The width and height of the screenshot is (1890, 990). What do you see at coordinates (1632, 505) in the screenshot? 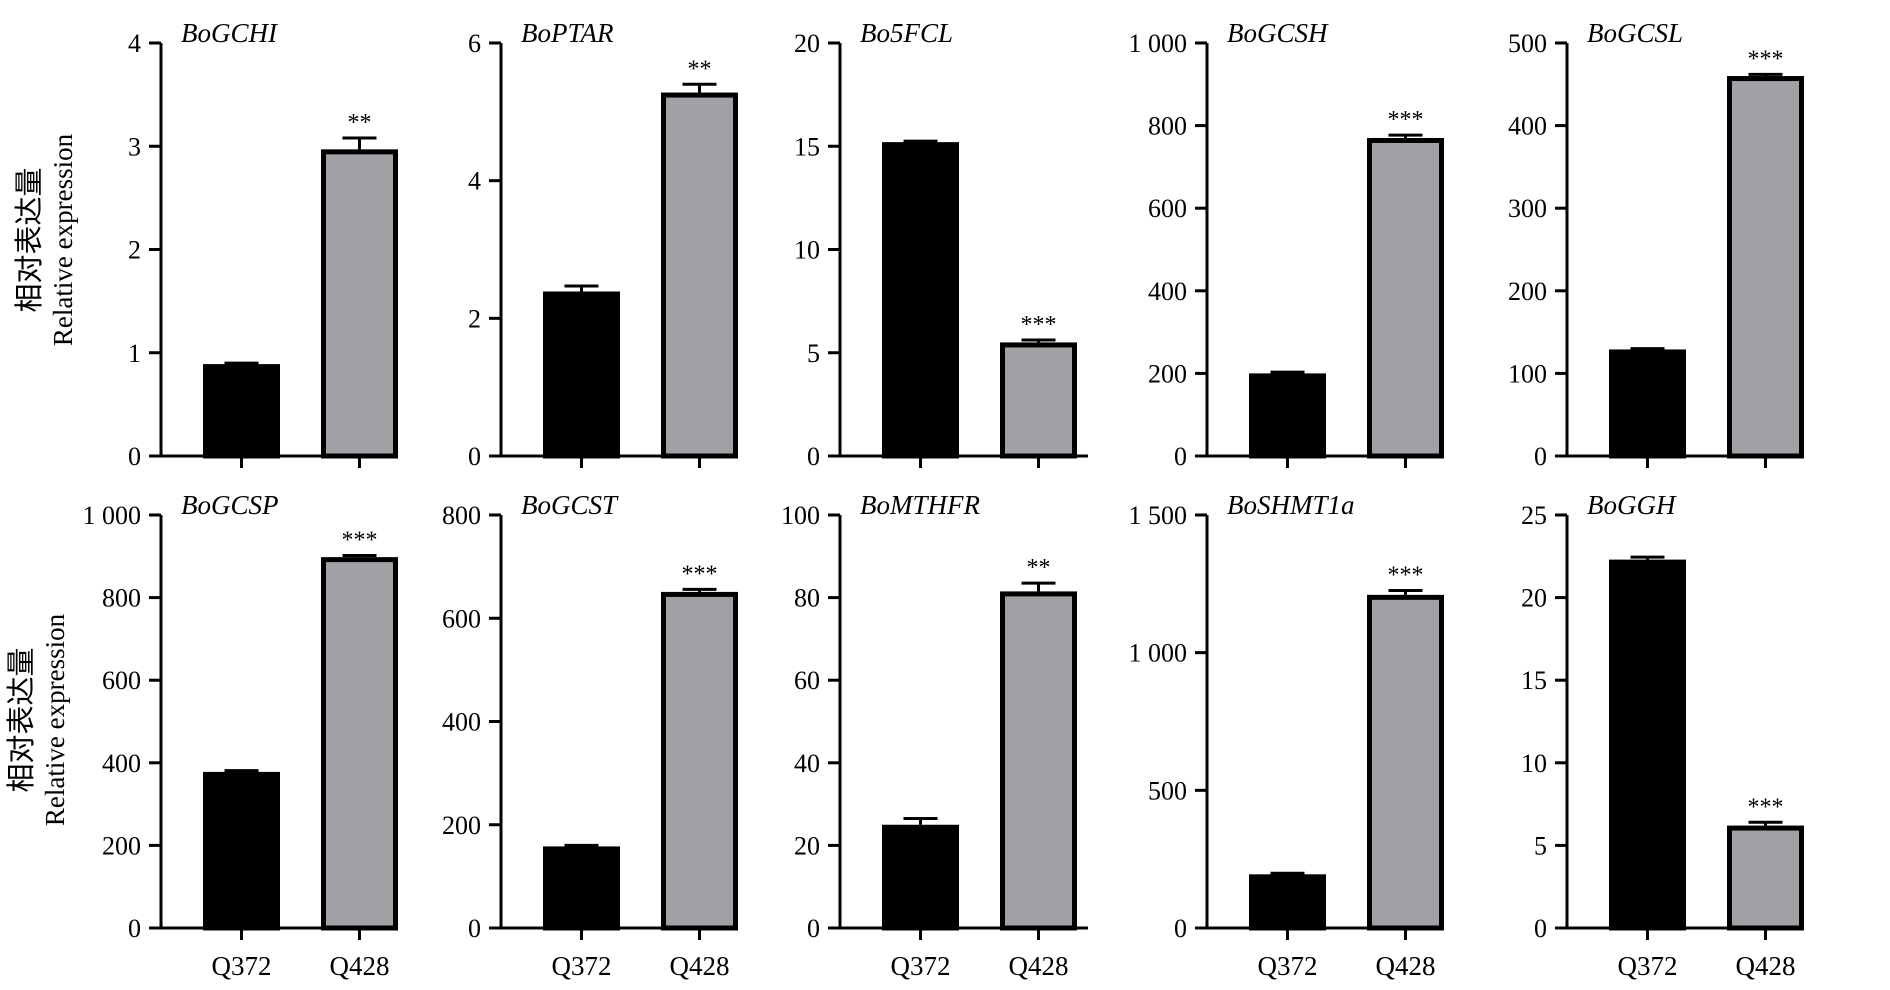
I see `chart-title: BoGGH` at bounding box center [1632, 505].